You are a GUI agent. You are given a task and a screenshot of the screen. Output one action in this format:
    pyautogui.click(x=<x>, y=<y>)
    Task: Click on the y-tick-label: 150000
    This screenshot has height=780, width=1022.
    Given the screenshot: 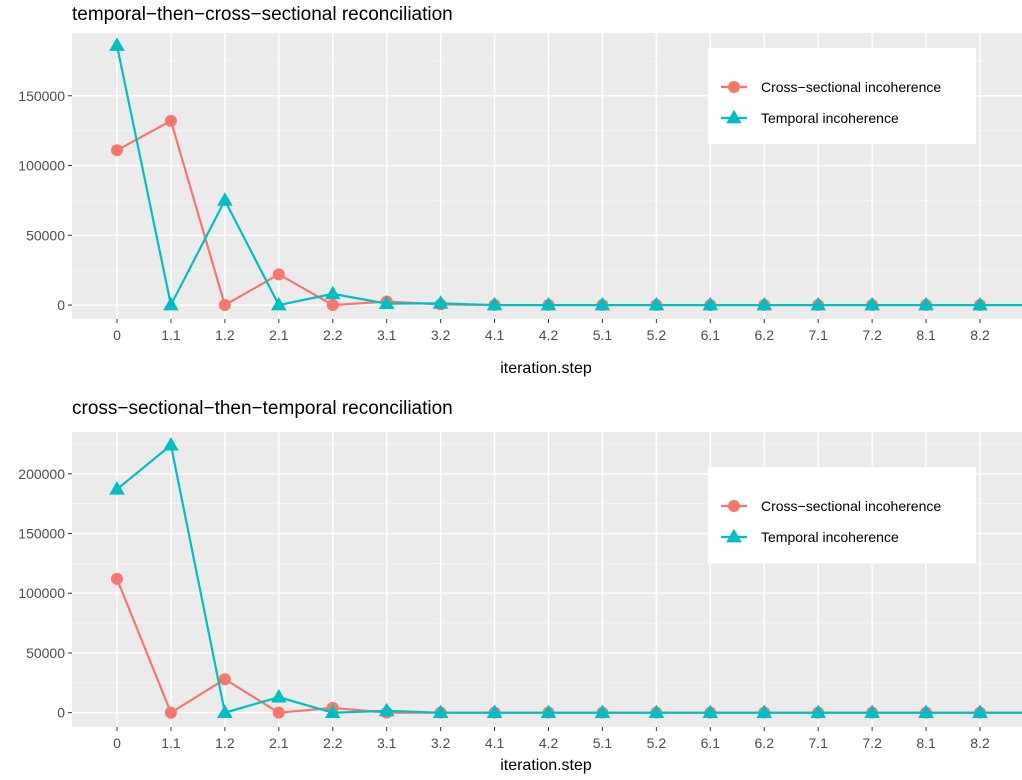 What is the action you would take?
    pyautogui.click(x=41, y=534)
    